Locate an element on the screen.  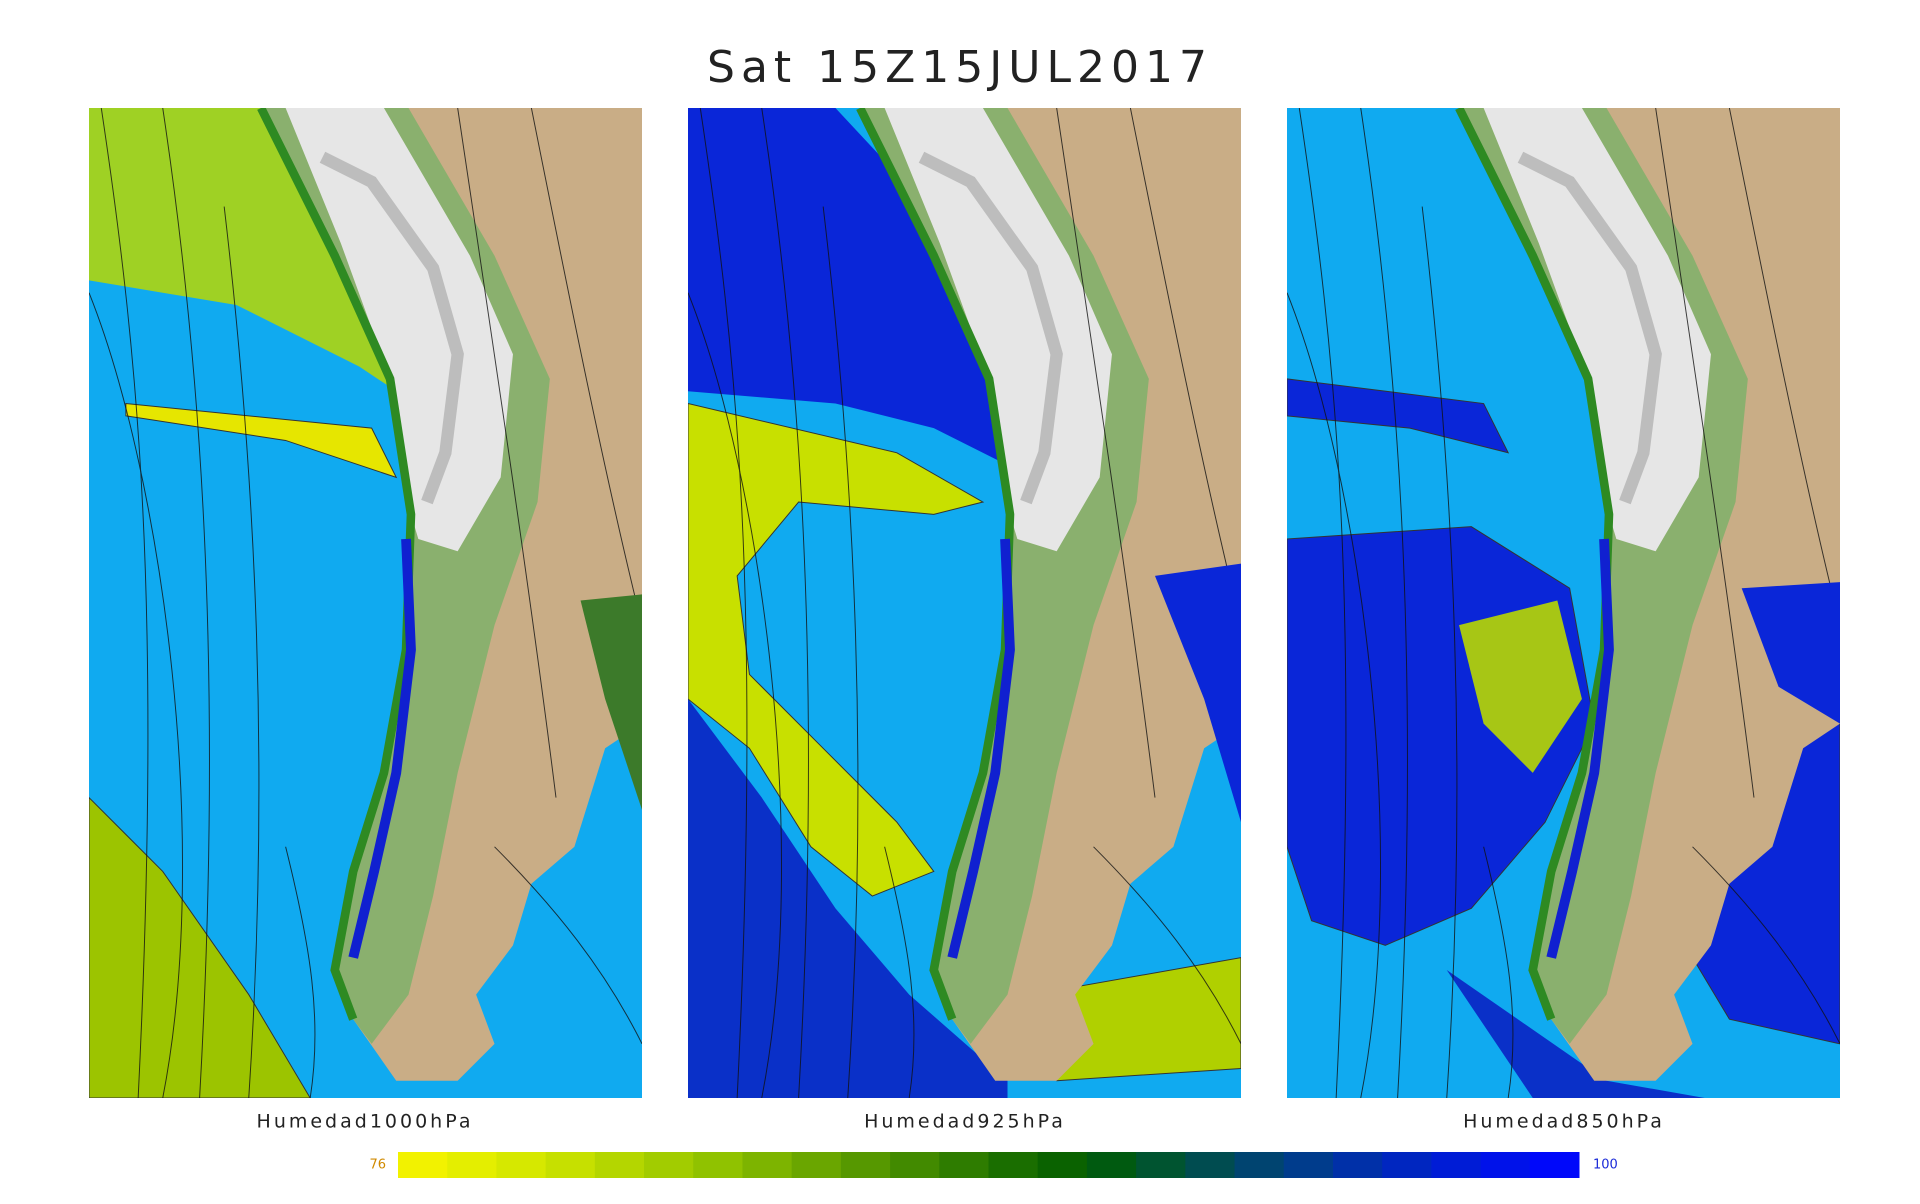
panel-label: Humedad1000hPa is located at coordinates (365, 1122).